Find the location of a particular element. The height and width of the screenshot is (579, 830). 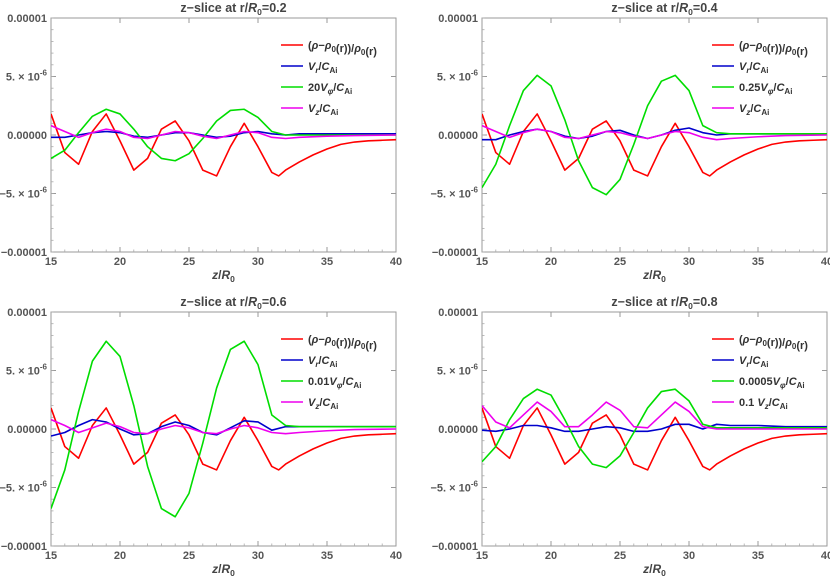

legend-label: 0.1 Vz/CAi is located at coordinates (763, 404).